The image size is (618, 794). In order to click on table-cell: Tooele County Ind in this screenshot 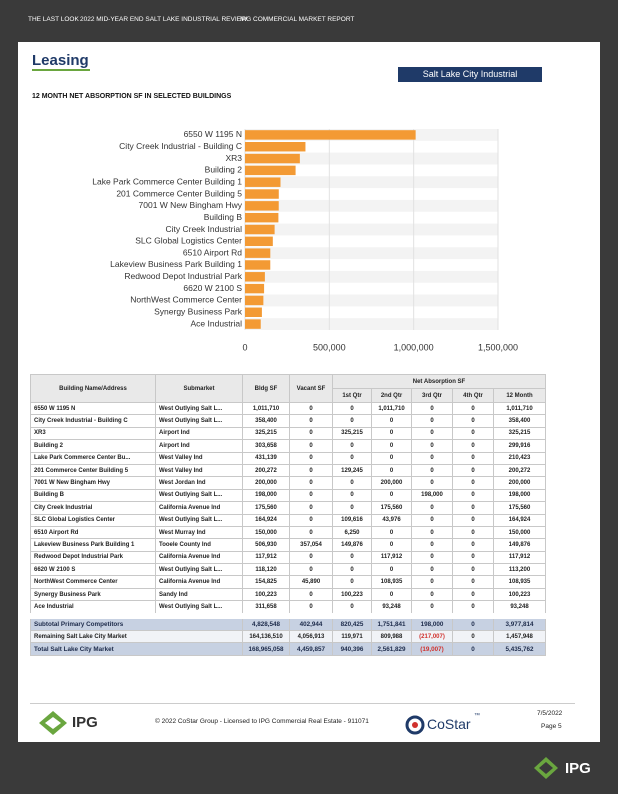, I will do `click(199, 545)`.